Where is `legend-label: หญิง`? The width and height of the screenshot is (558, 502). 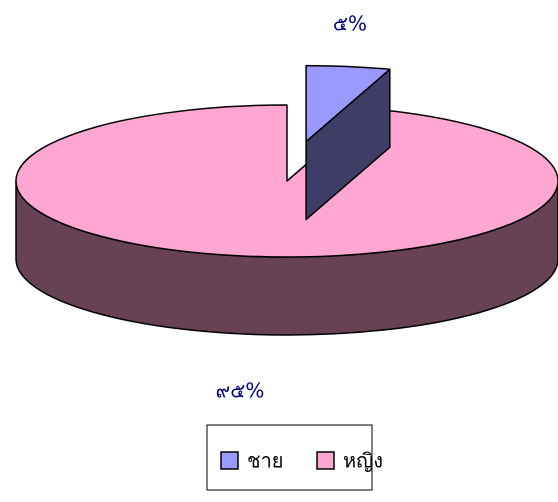 legend-label: หญิง is located at coordinates (363, 461).